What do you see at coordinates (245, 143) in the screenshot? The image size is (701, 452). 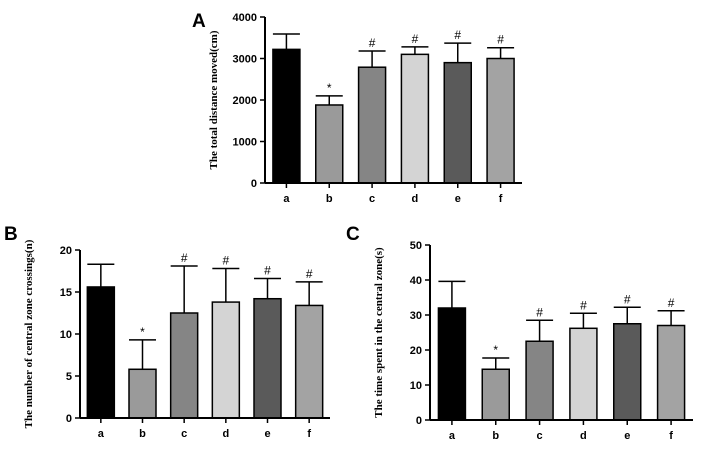 I see `y-tick-label: 1000` at bounding box center [245, 143].